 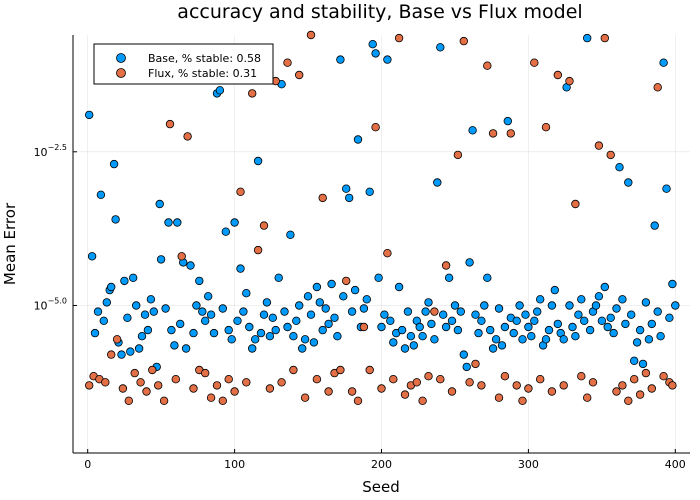 What do you see at coordinates (121, 73) in the screenshot?
I see `legend-marker-flux` at bounding box center [121, 73].